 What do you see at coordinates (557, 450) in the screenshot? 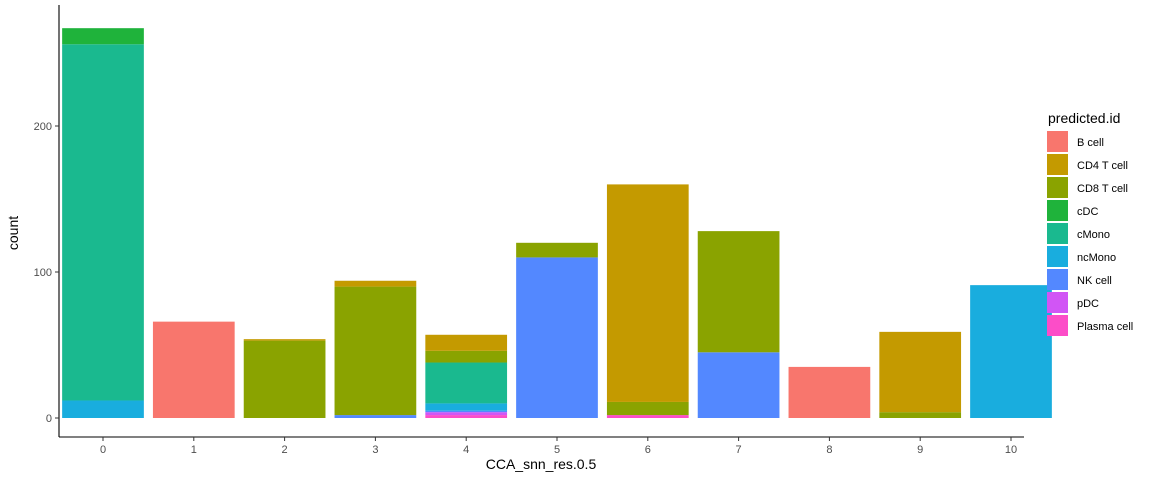
I see `x-tick-label: 5` at bounding box center [557, 450].